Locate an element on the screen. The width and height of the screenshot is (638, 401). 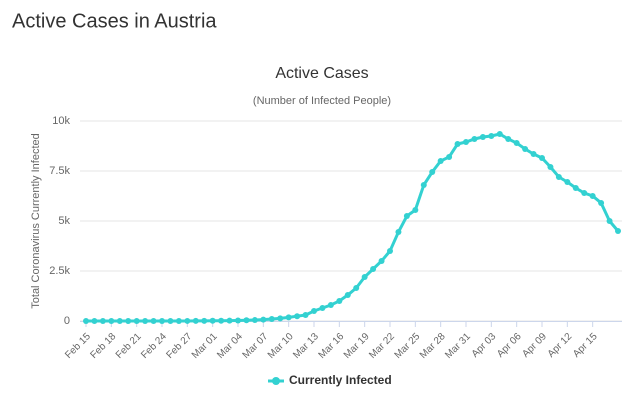
x-tick-label: Apr 12 is located at coordinates (560, 345).